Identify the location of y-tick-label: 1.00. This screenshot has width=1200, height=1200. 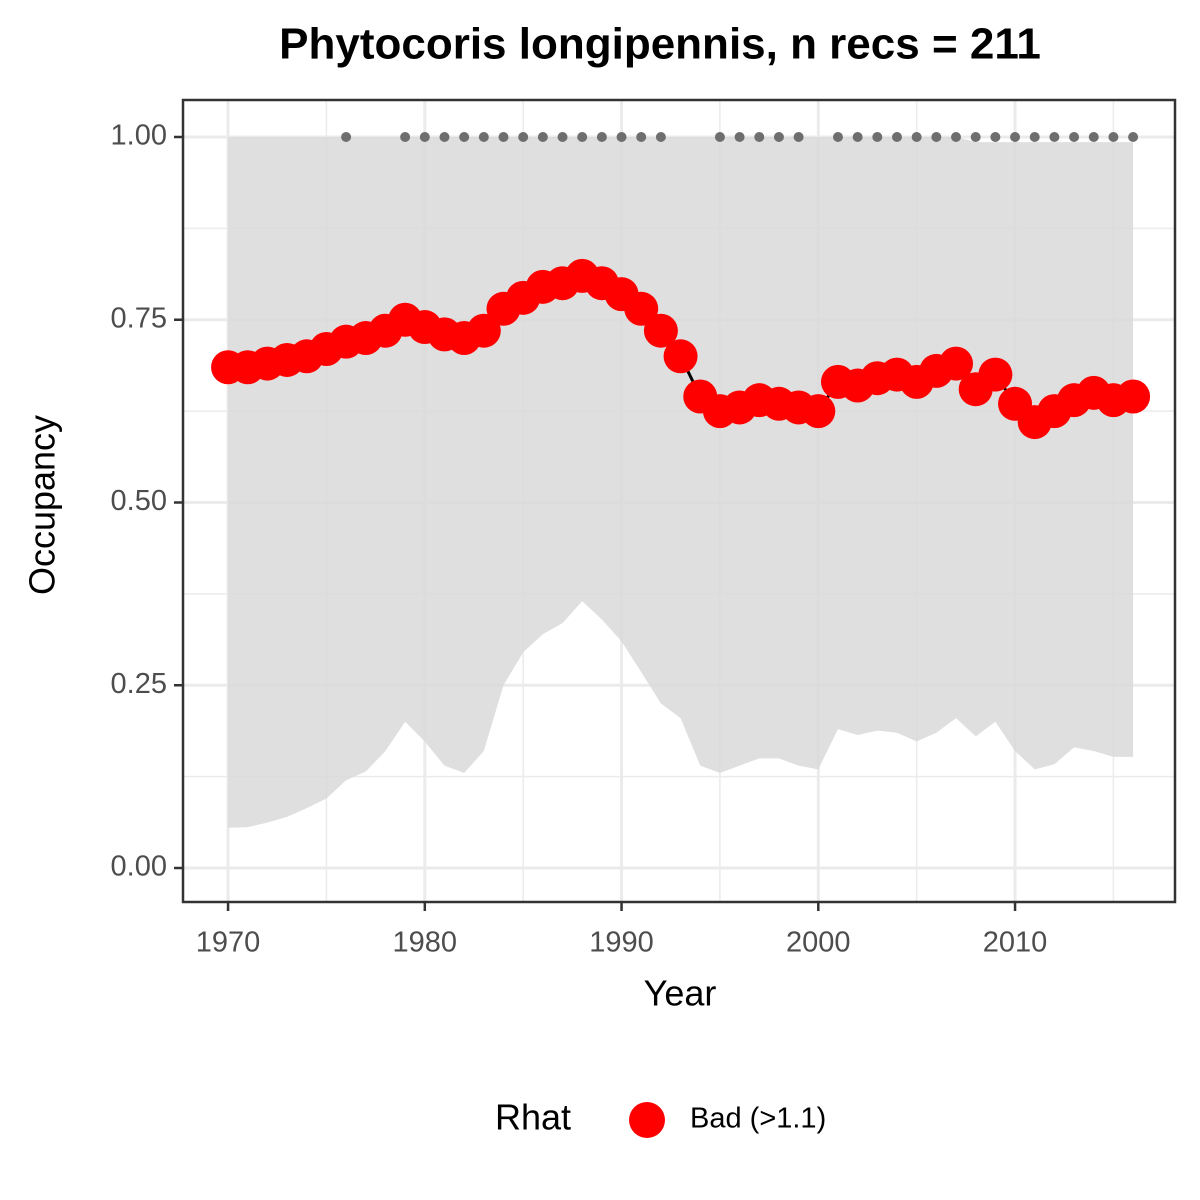
(139, 136).